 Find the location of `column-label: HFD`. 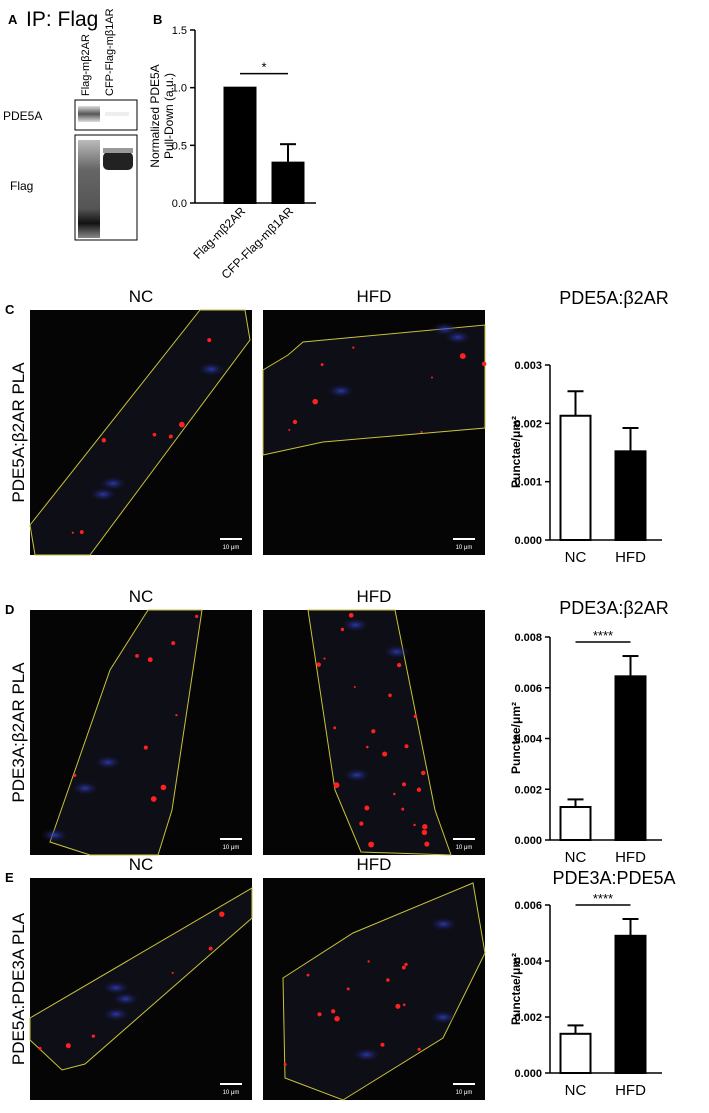

column-label: HFD is located at coordinates (374, 296).